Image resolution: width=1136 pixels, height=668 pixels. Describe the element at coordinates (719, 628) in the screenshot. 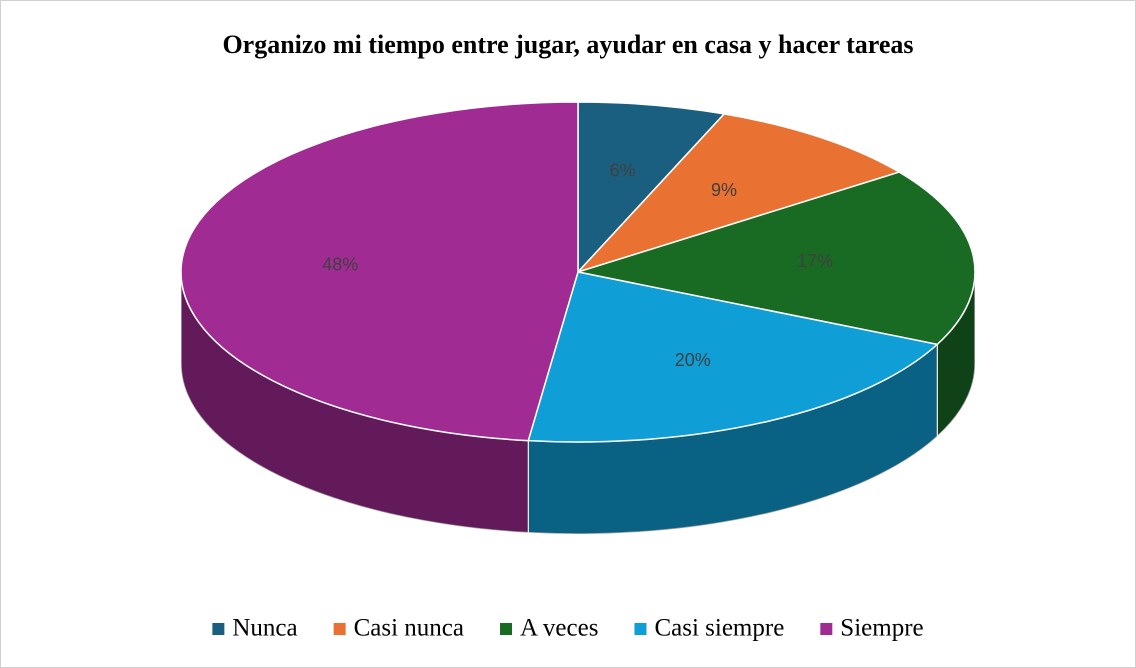

I see `legend-label: Casi siempre` at that location.